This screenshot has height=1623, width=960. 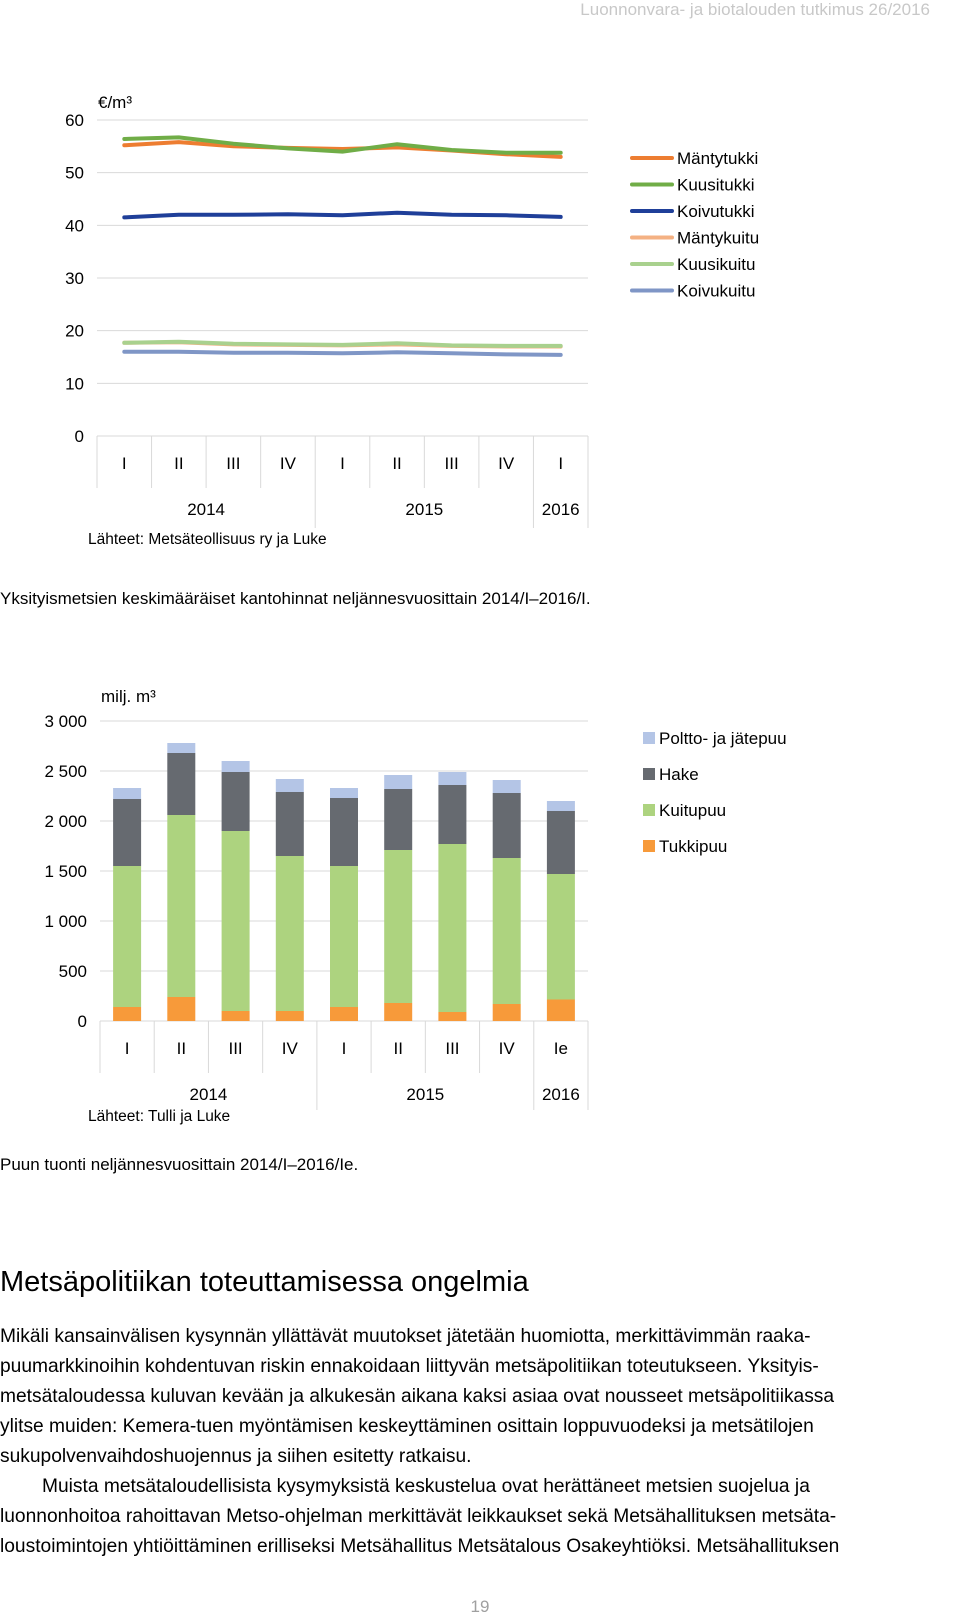 What do you see at coordinates (74, 331) in the screenshot?
I see `y-tick-label: 20` at bounding box center [74, 331].